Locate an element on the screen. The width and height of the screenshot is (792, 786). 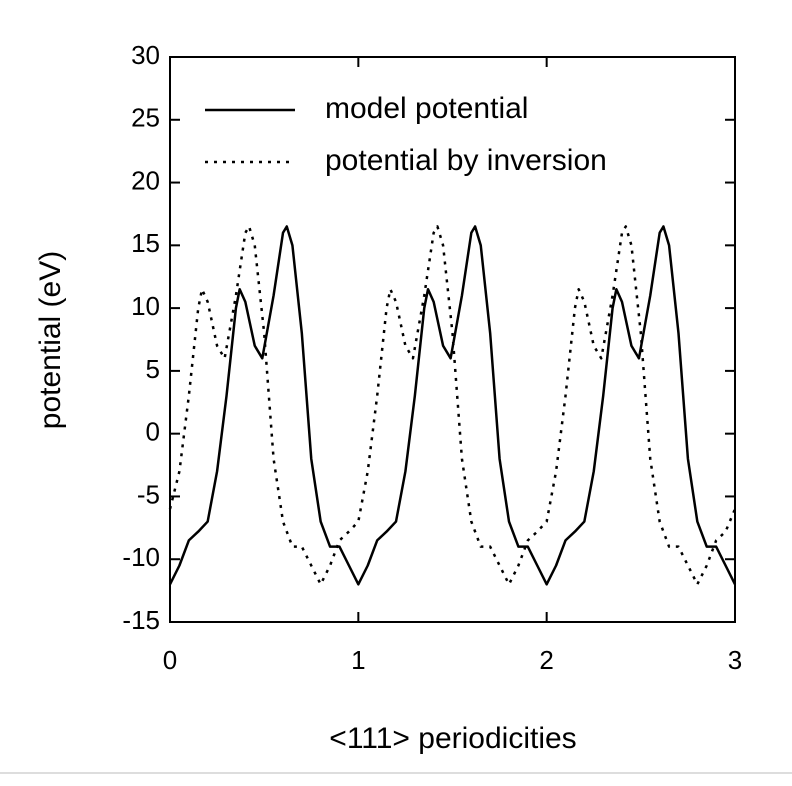
y-tick-label: 5 is located at coordinates (153, 369).